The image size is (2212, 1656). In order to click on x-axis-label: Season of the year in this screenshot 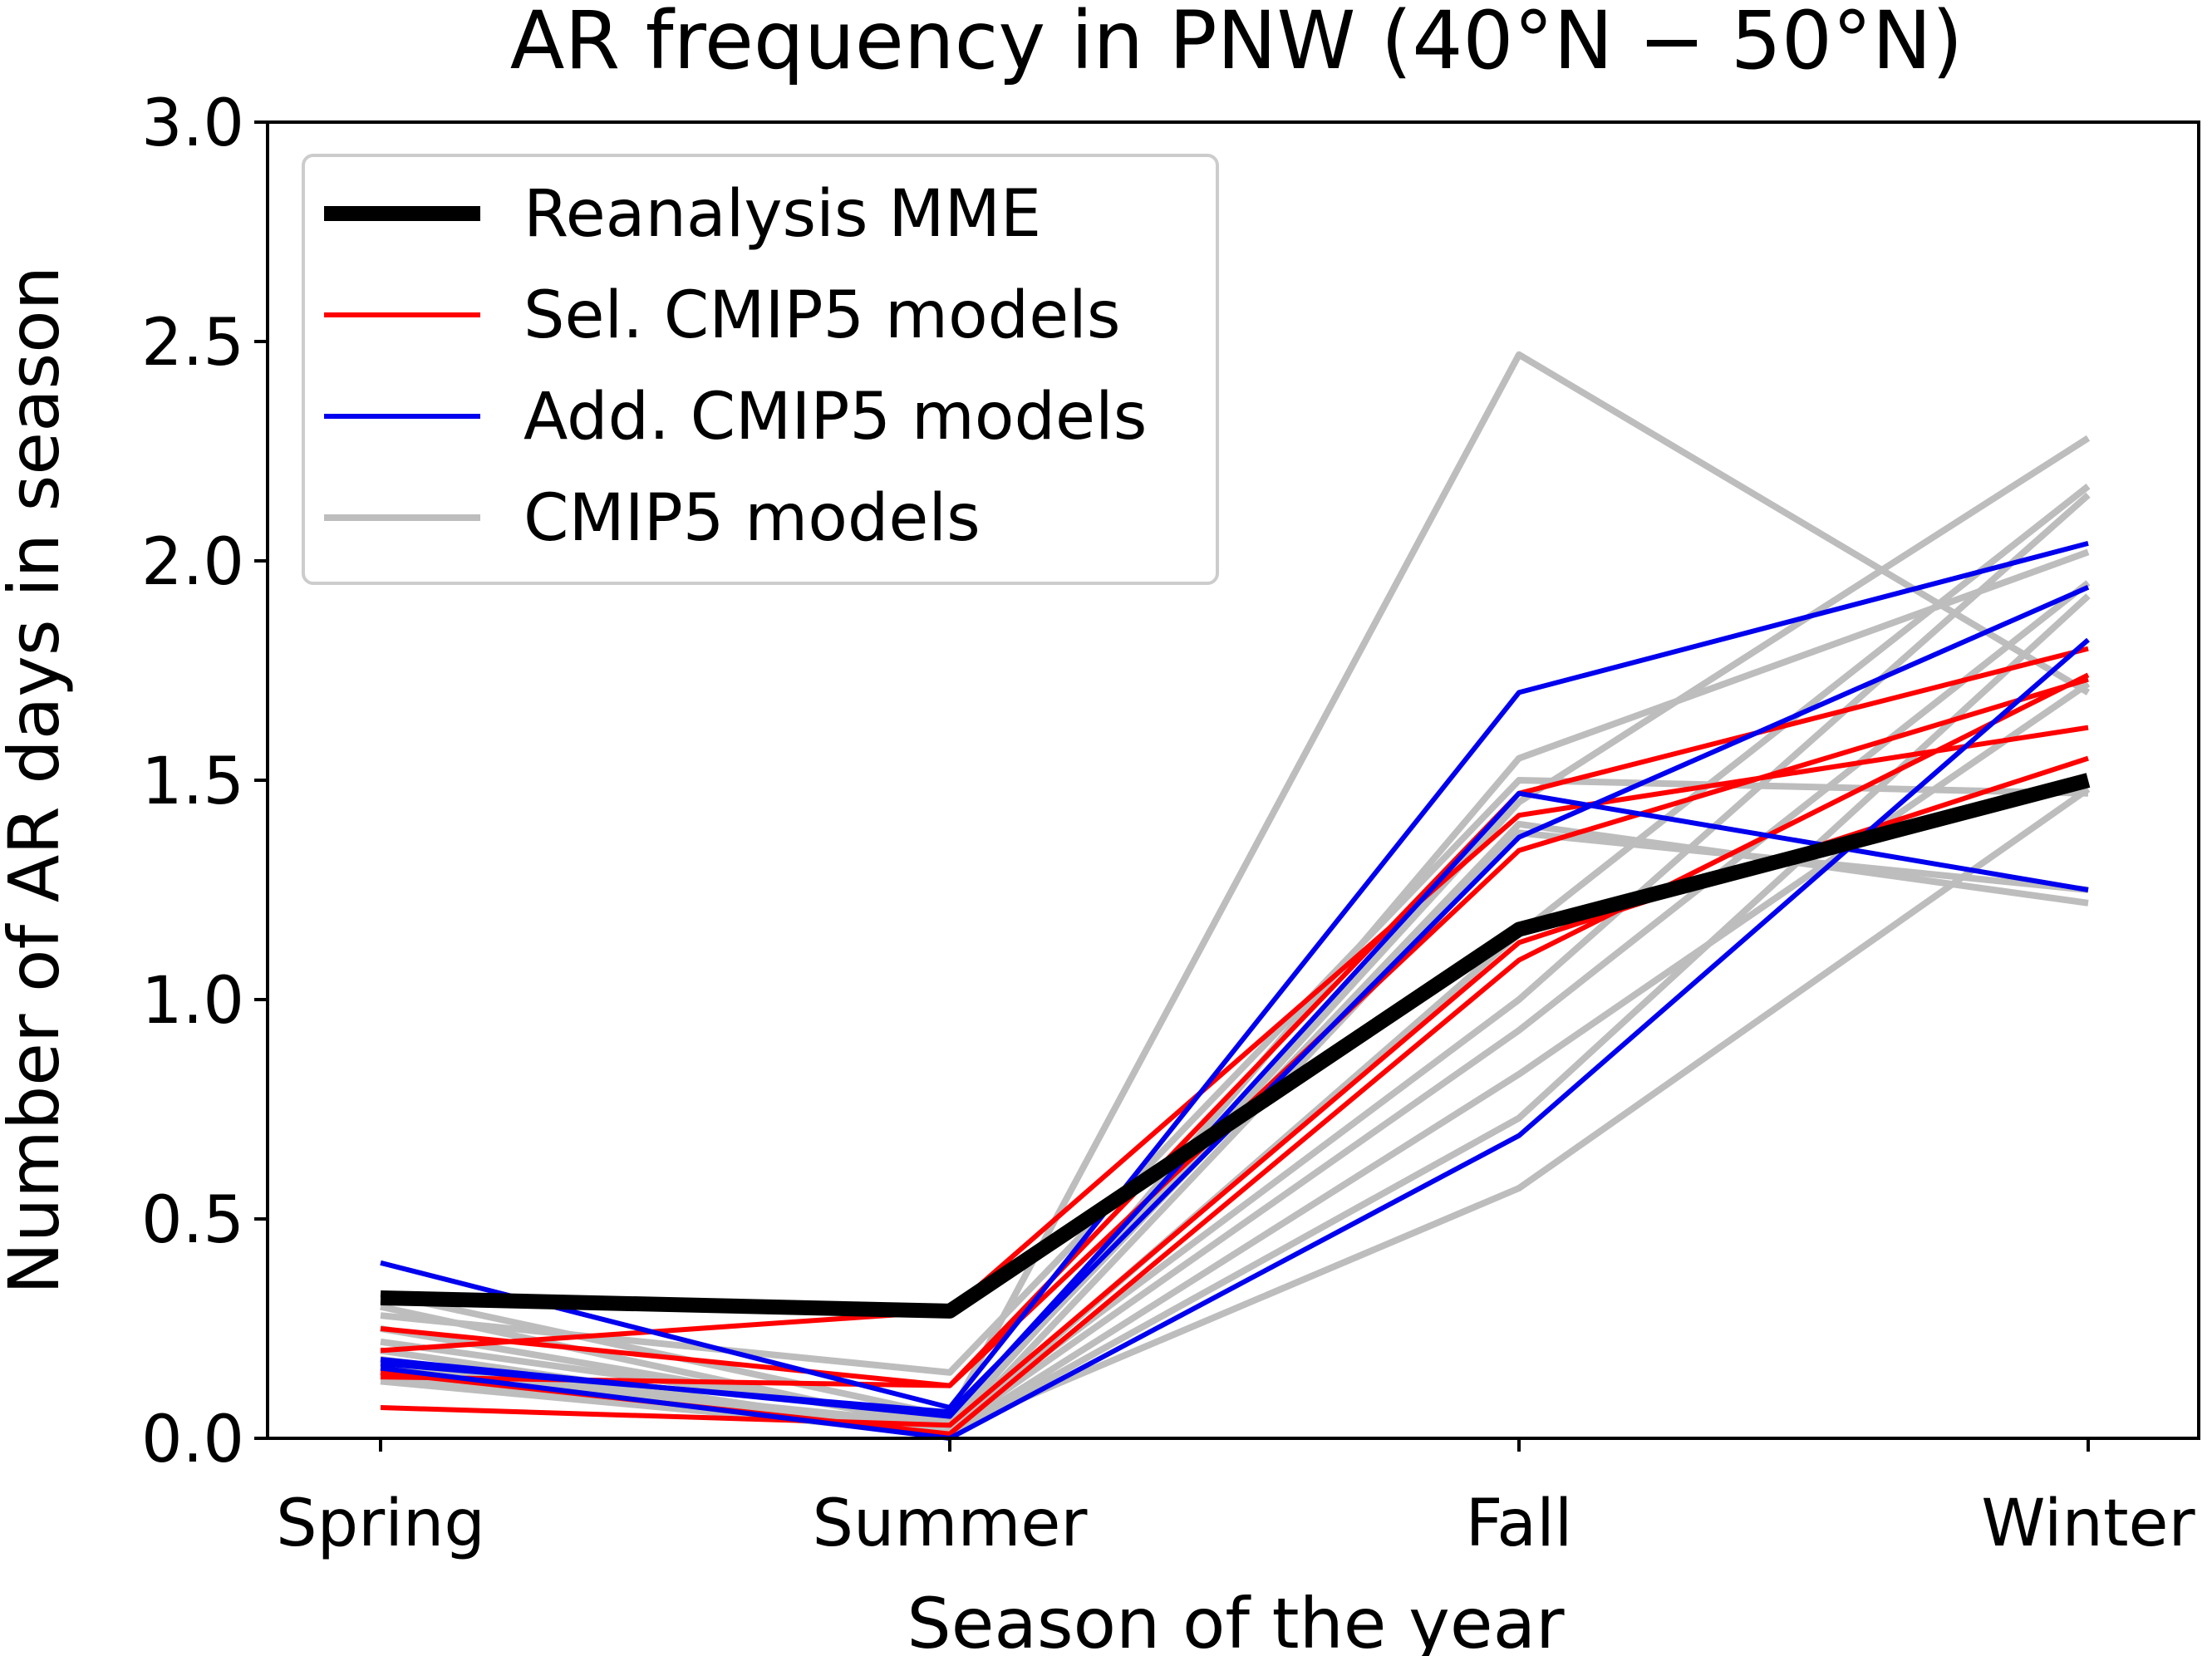, I will do `click(1236, 1619)`.